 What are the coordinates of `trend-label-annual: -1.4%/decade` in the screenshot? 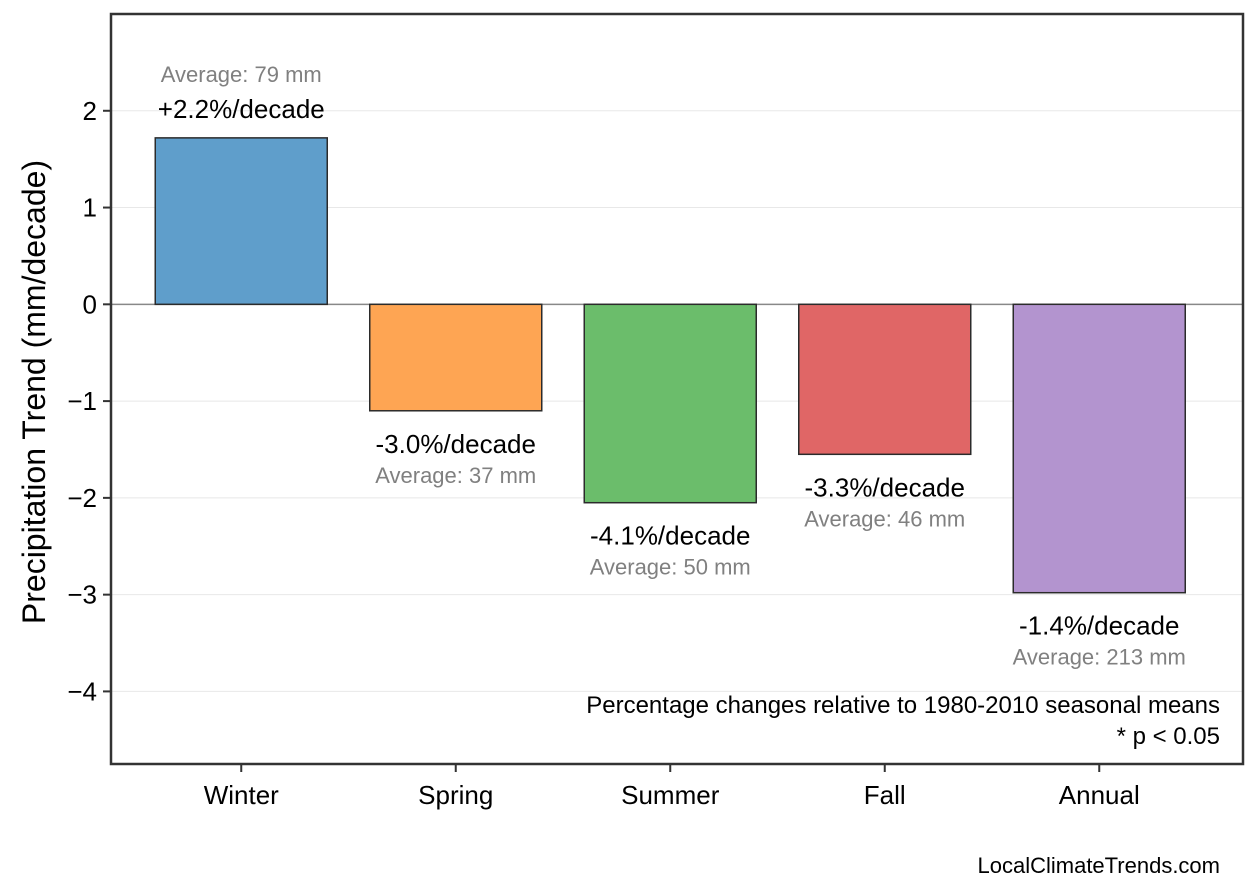 It's located at (1099, 626).